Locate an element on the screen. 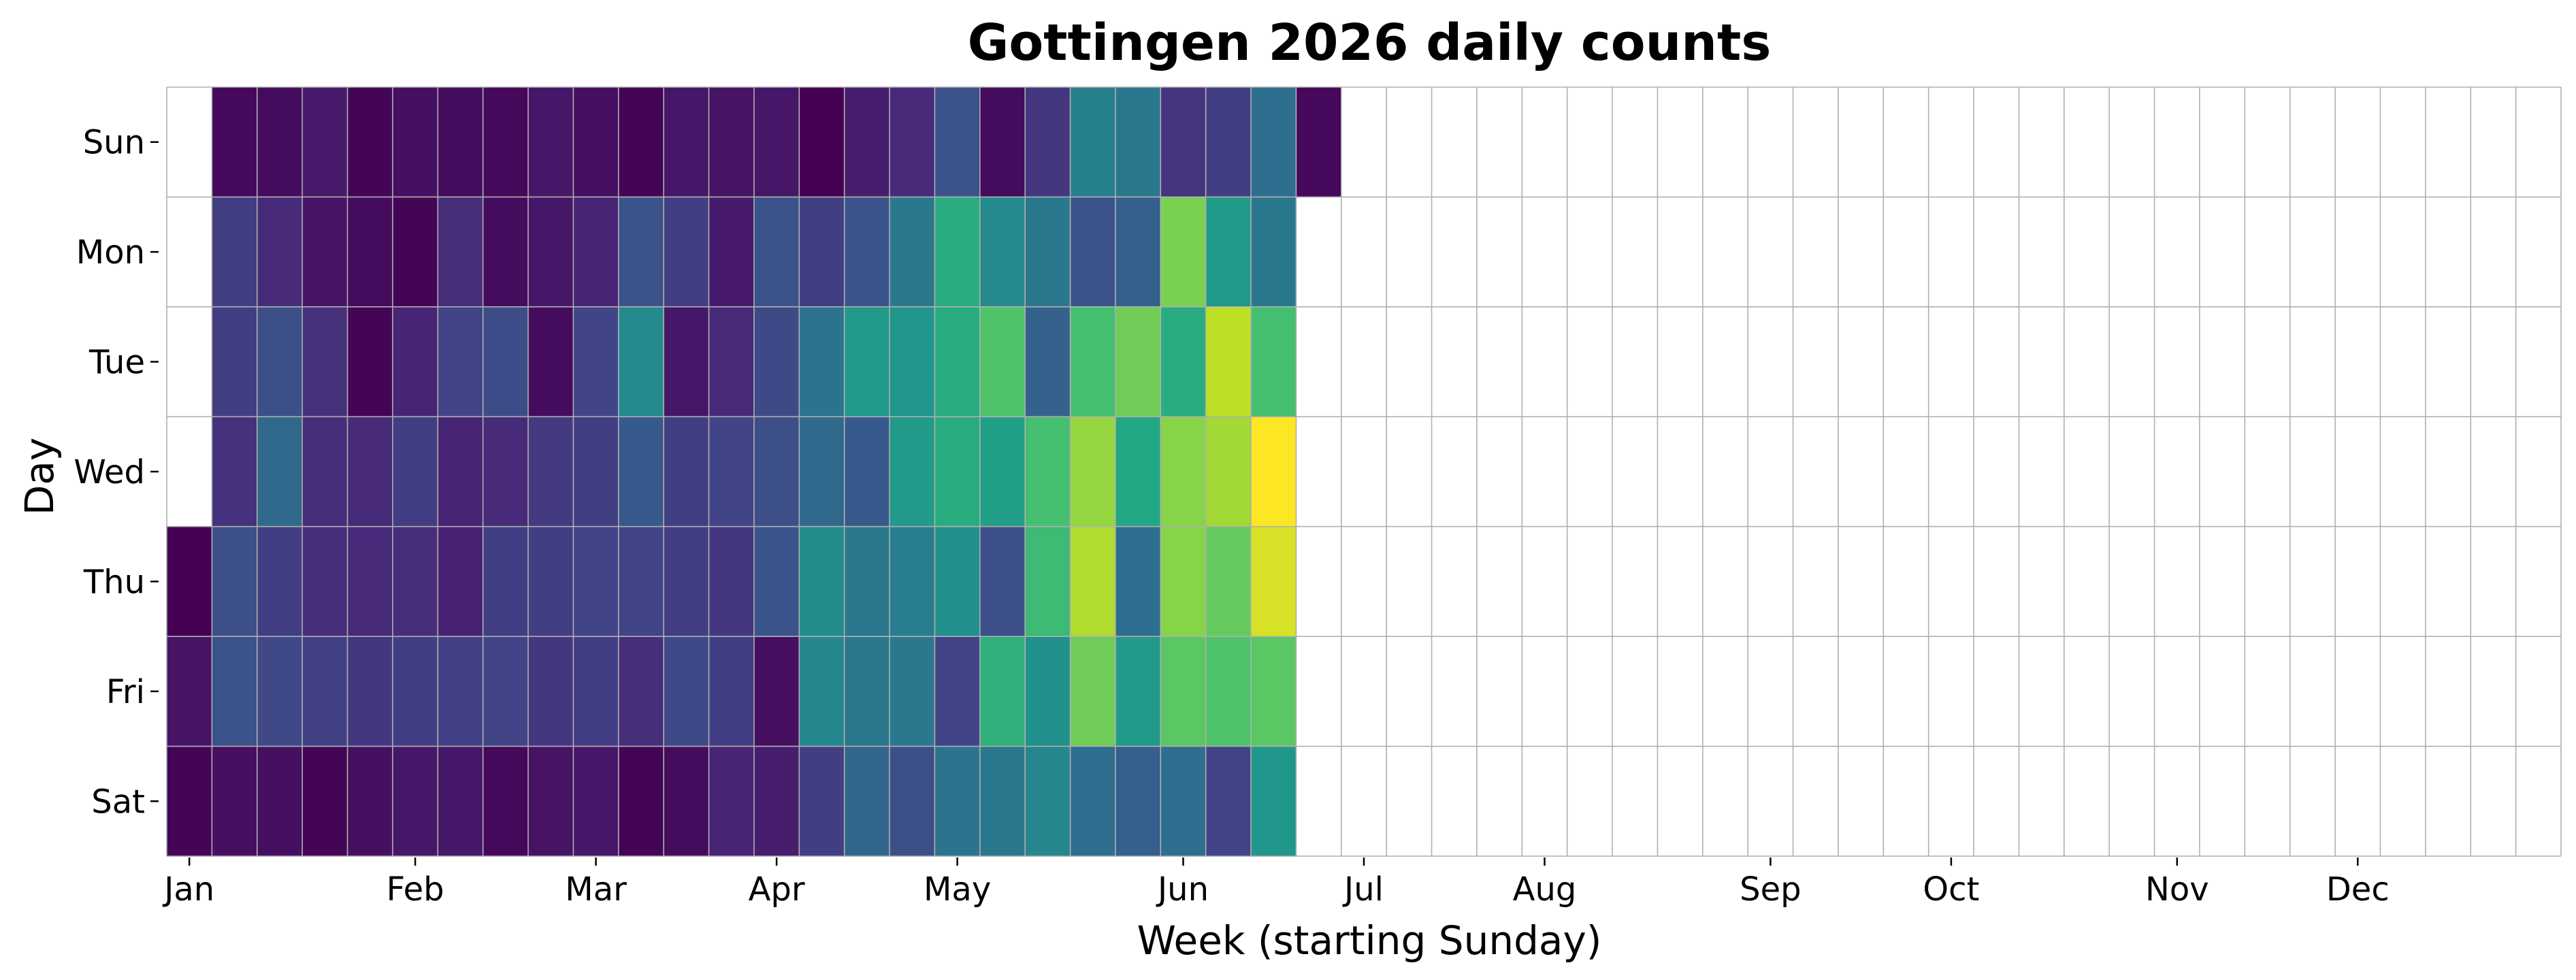 The height and width of the screenshot is (980, 2576). y-tick-label: Fri is located at coordinates (125, 692).